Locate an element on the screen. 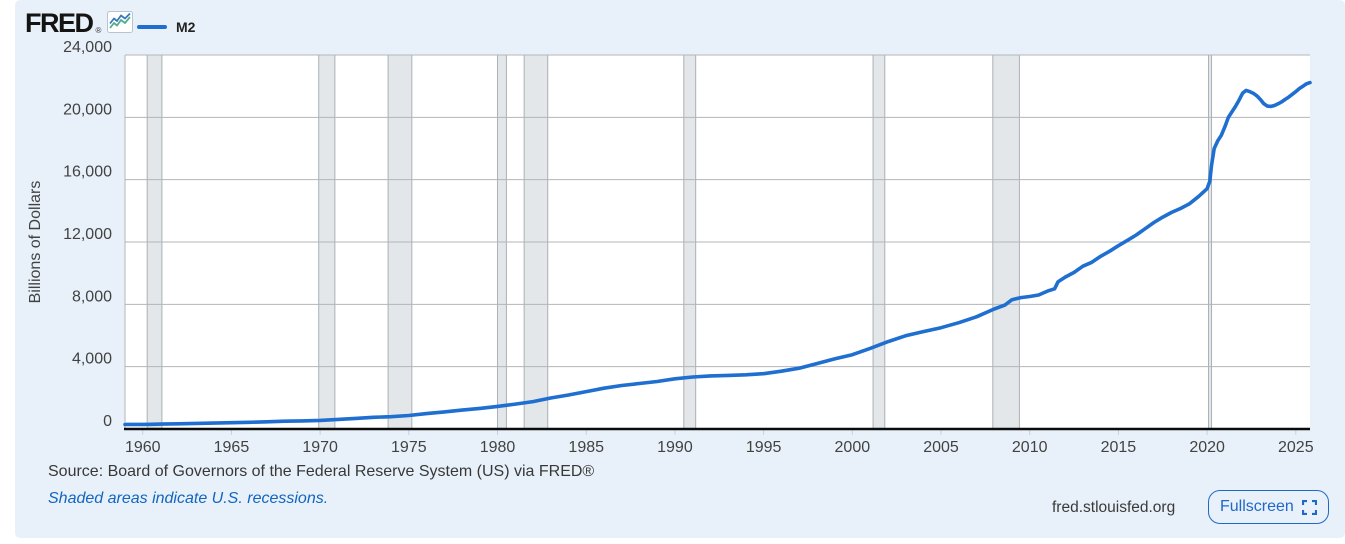  legend-series-label: M2 is located at coordinates (186, 27).